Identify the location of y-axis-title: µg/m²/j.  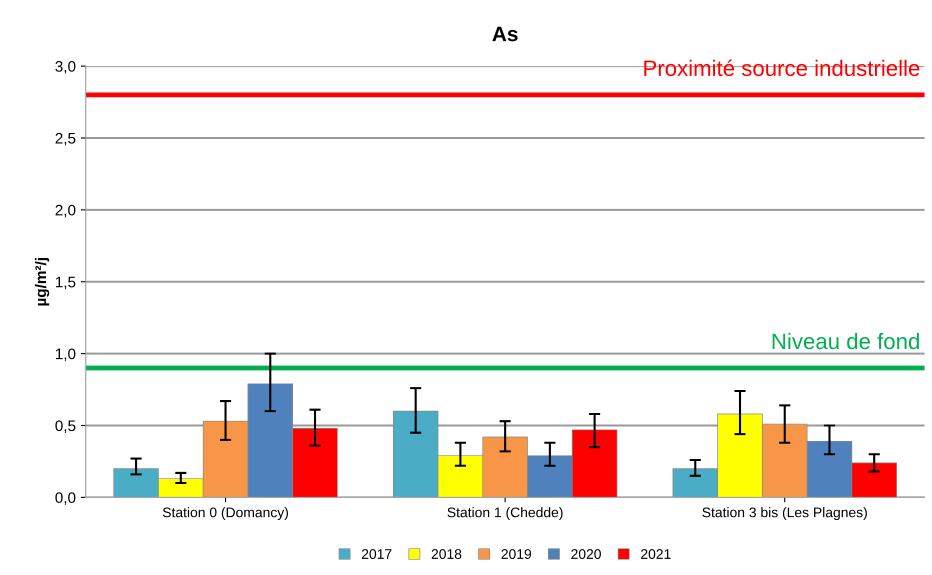
(42, 282).